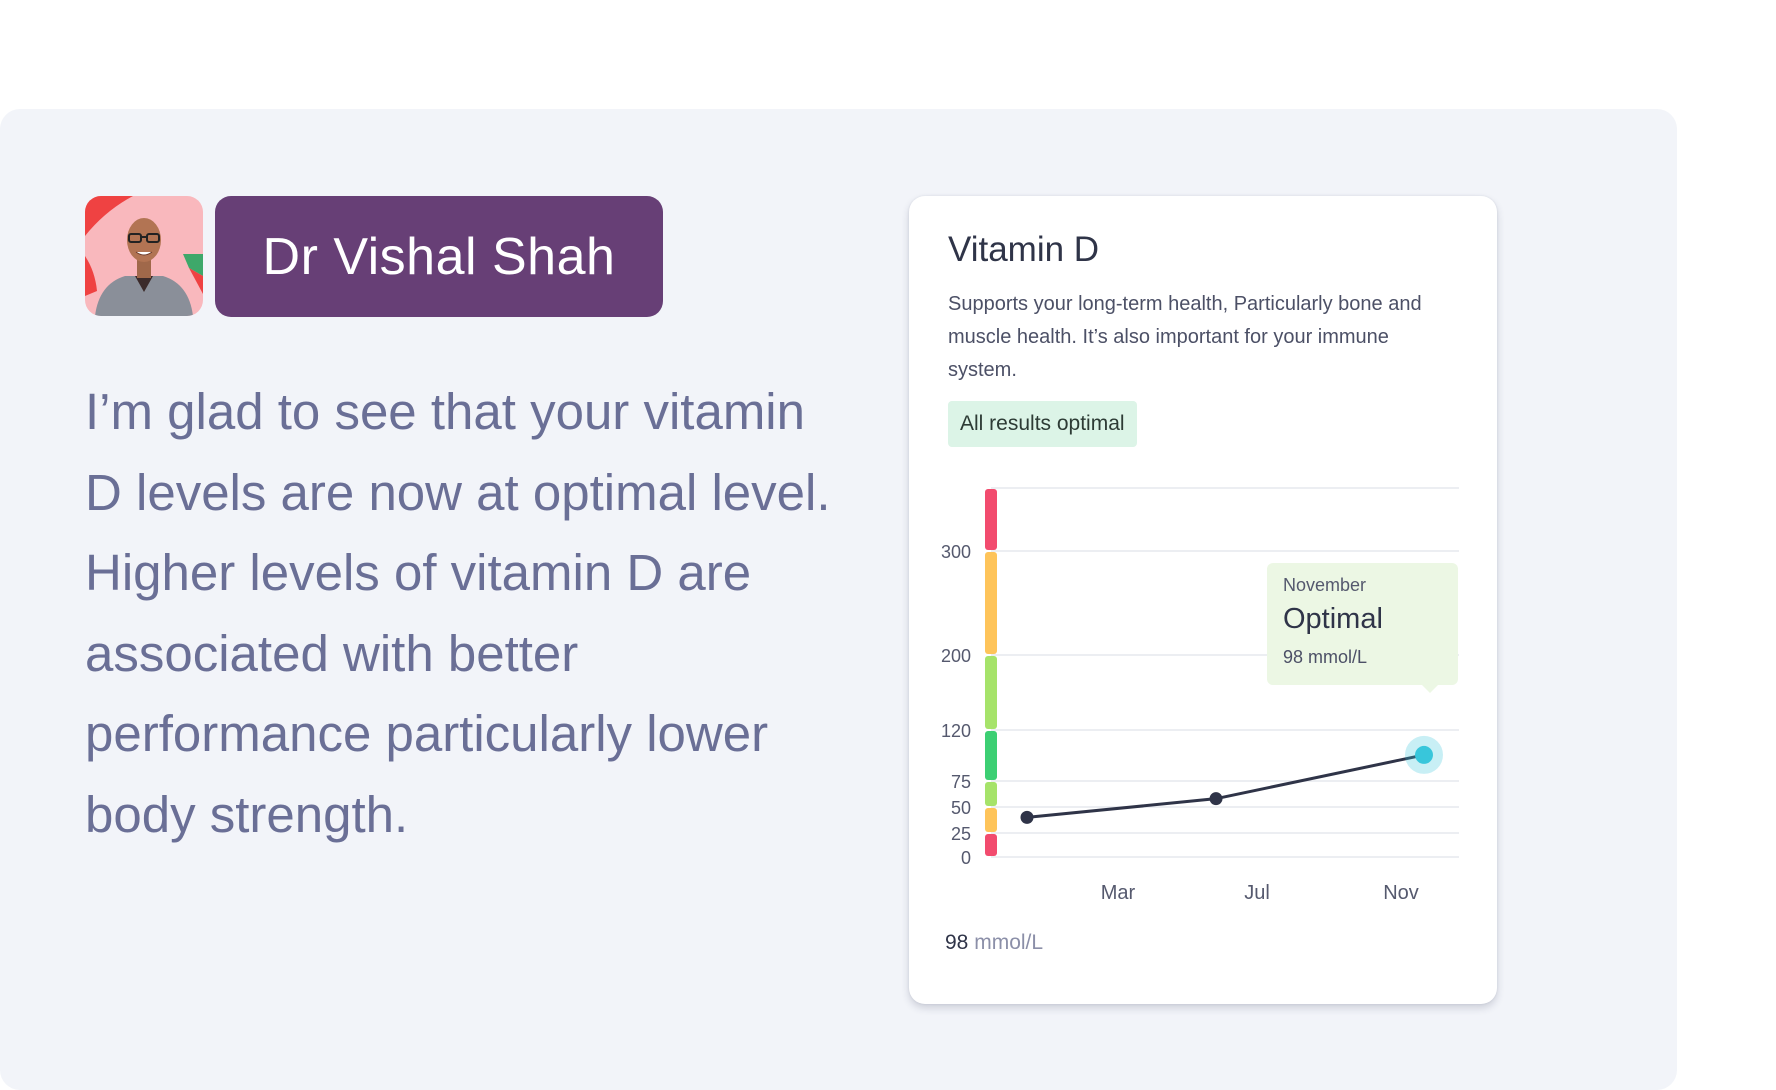  Describe the element at coordinates (966, 858) in the screenshot. I see `y-tick-label-0: 0` at that location.